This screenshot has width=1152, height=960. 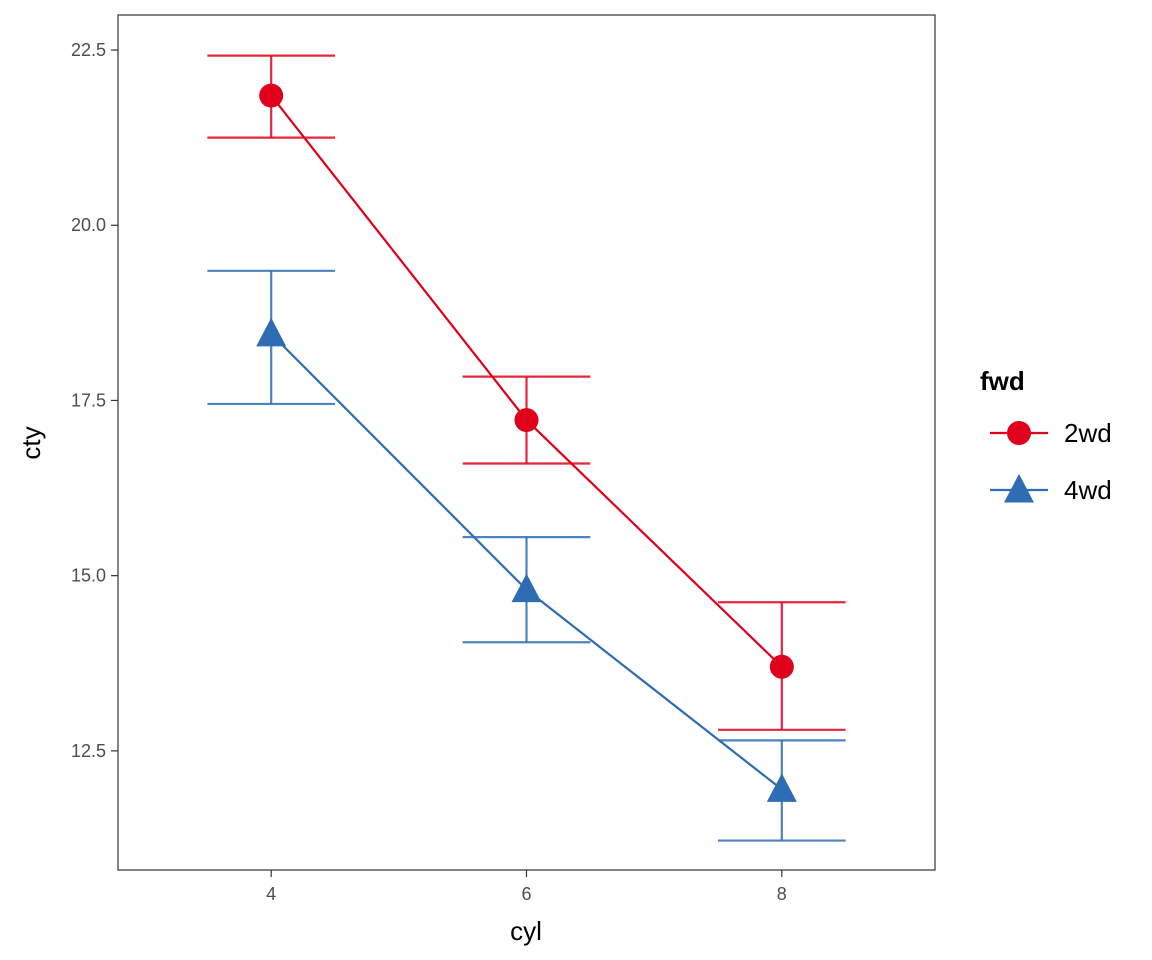 I want to click on legend-label: 4wd, so click(x=1088, y=490).